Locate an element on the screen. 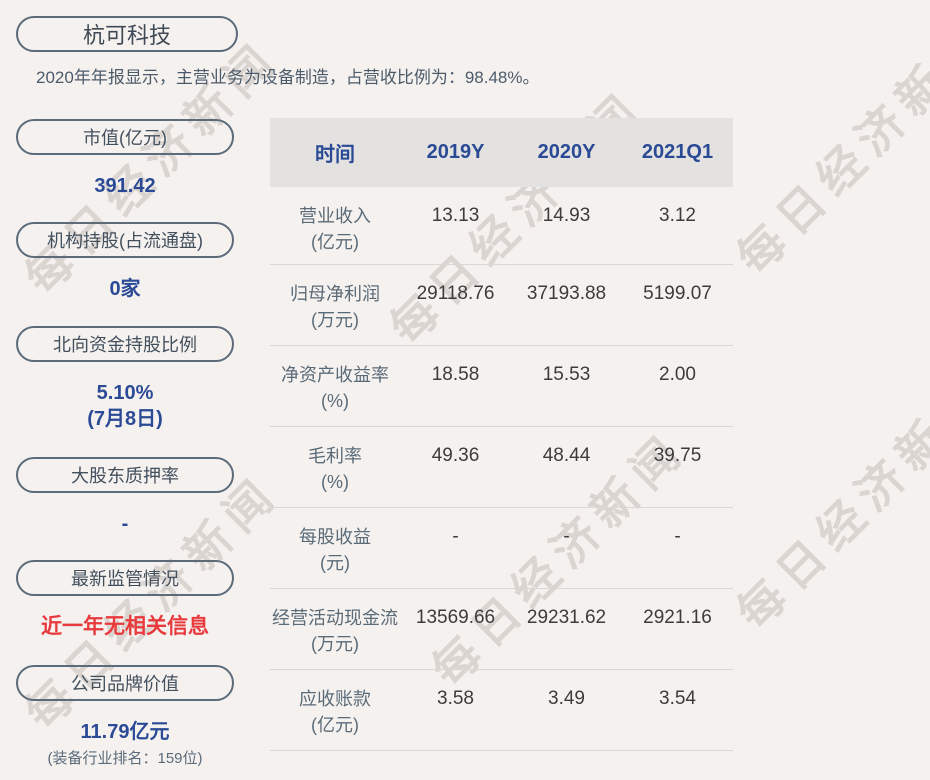 The height and width of the screenshot is (780, 930). stat-value: 5.10% (7月8日) is located at coordinates (125, 406).